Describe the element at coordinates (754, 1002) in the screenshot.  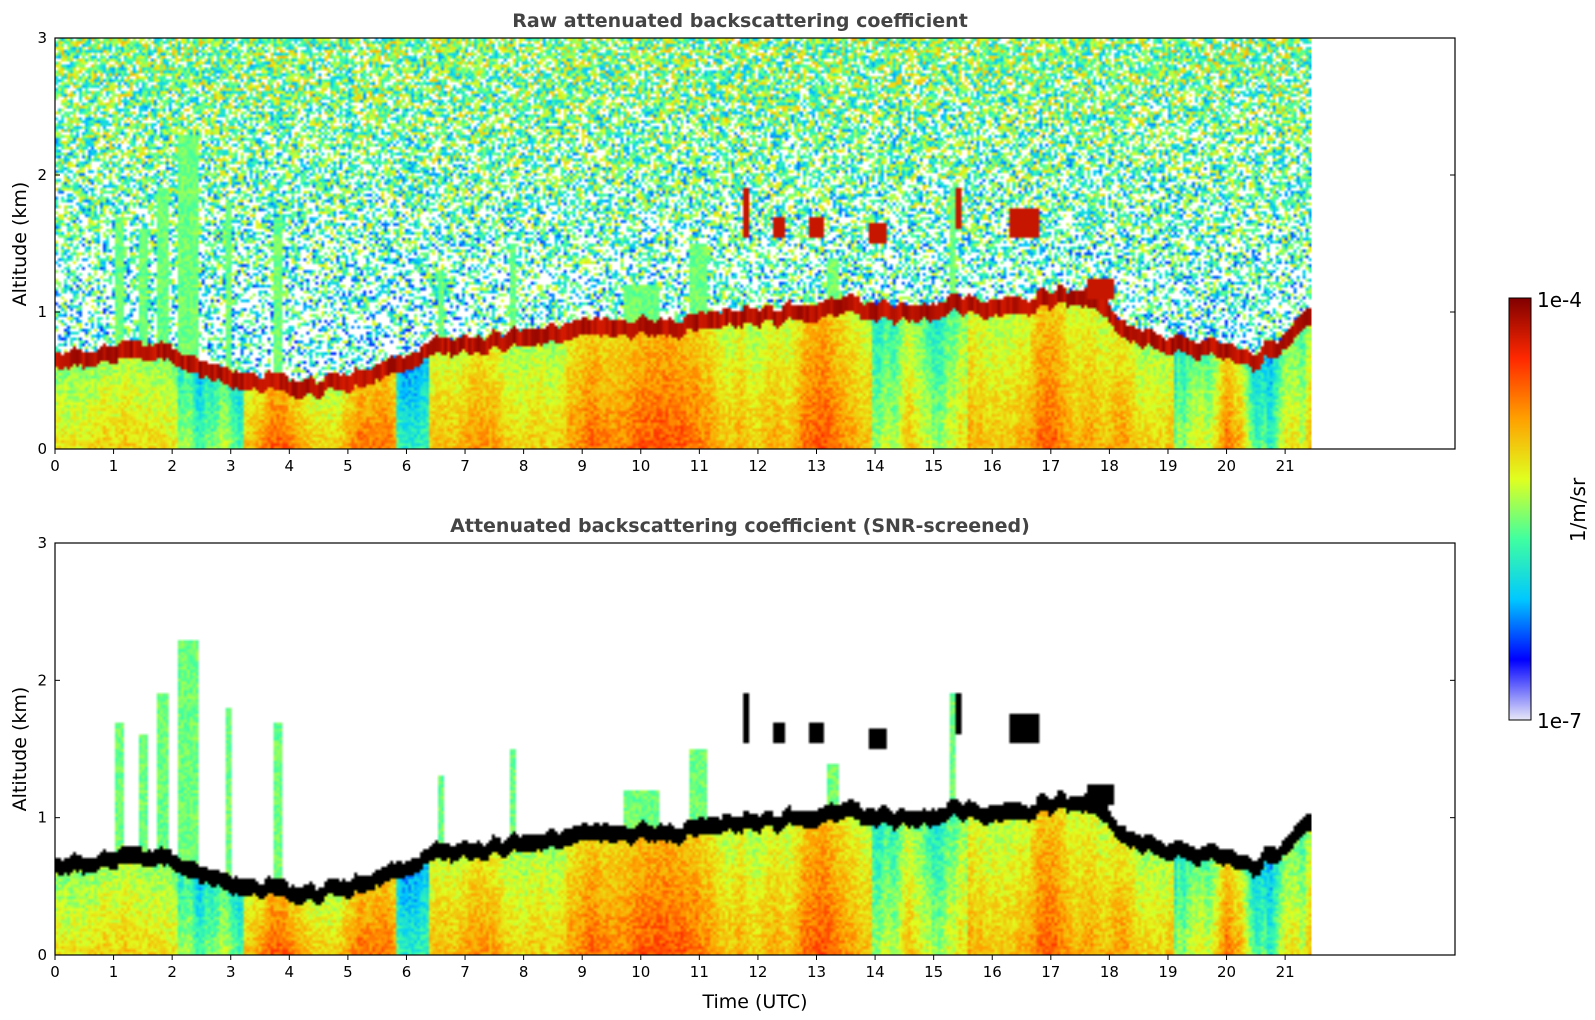
I see `x-axis-label: Time (UTC)` at that location.